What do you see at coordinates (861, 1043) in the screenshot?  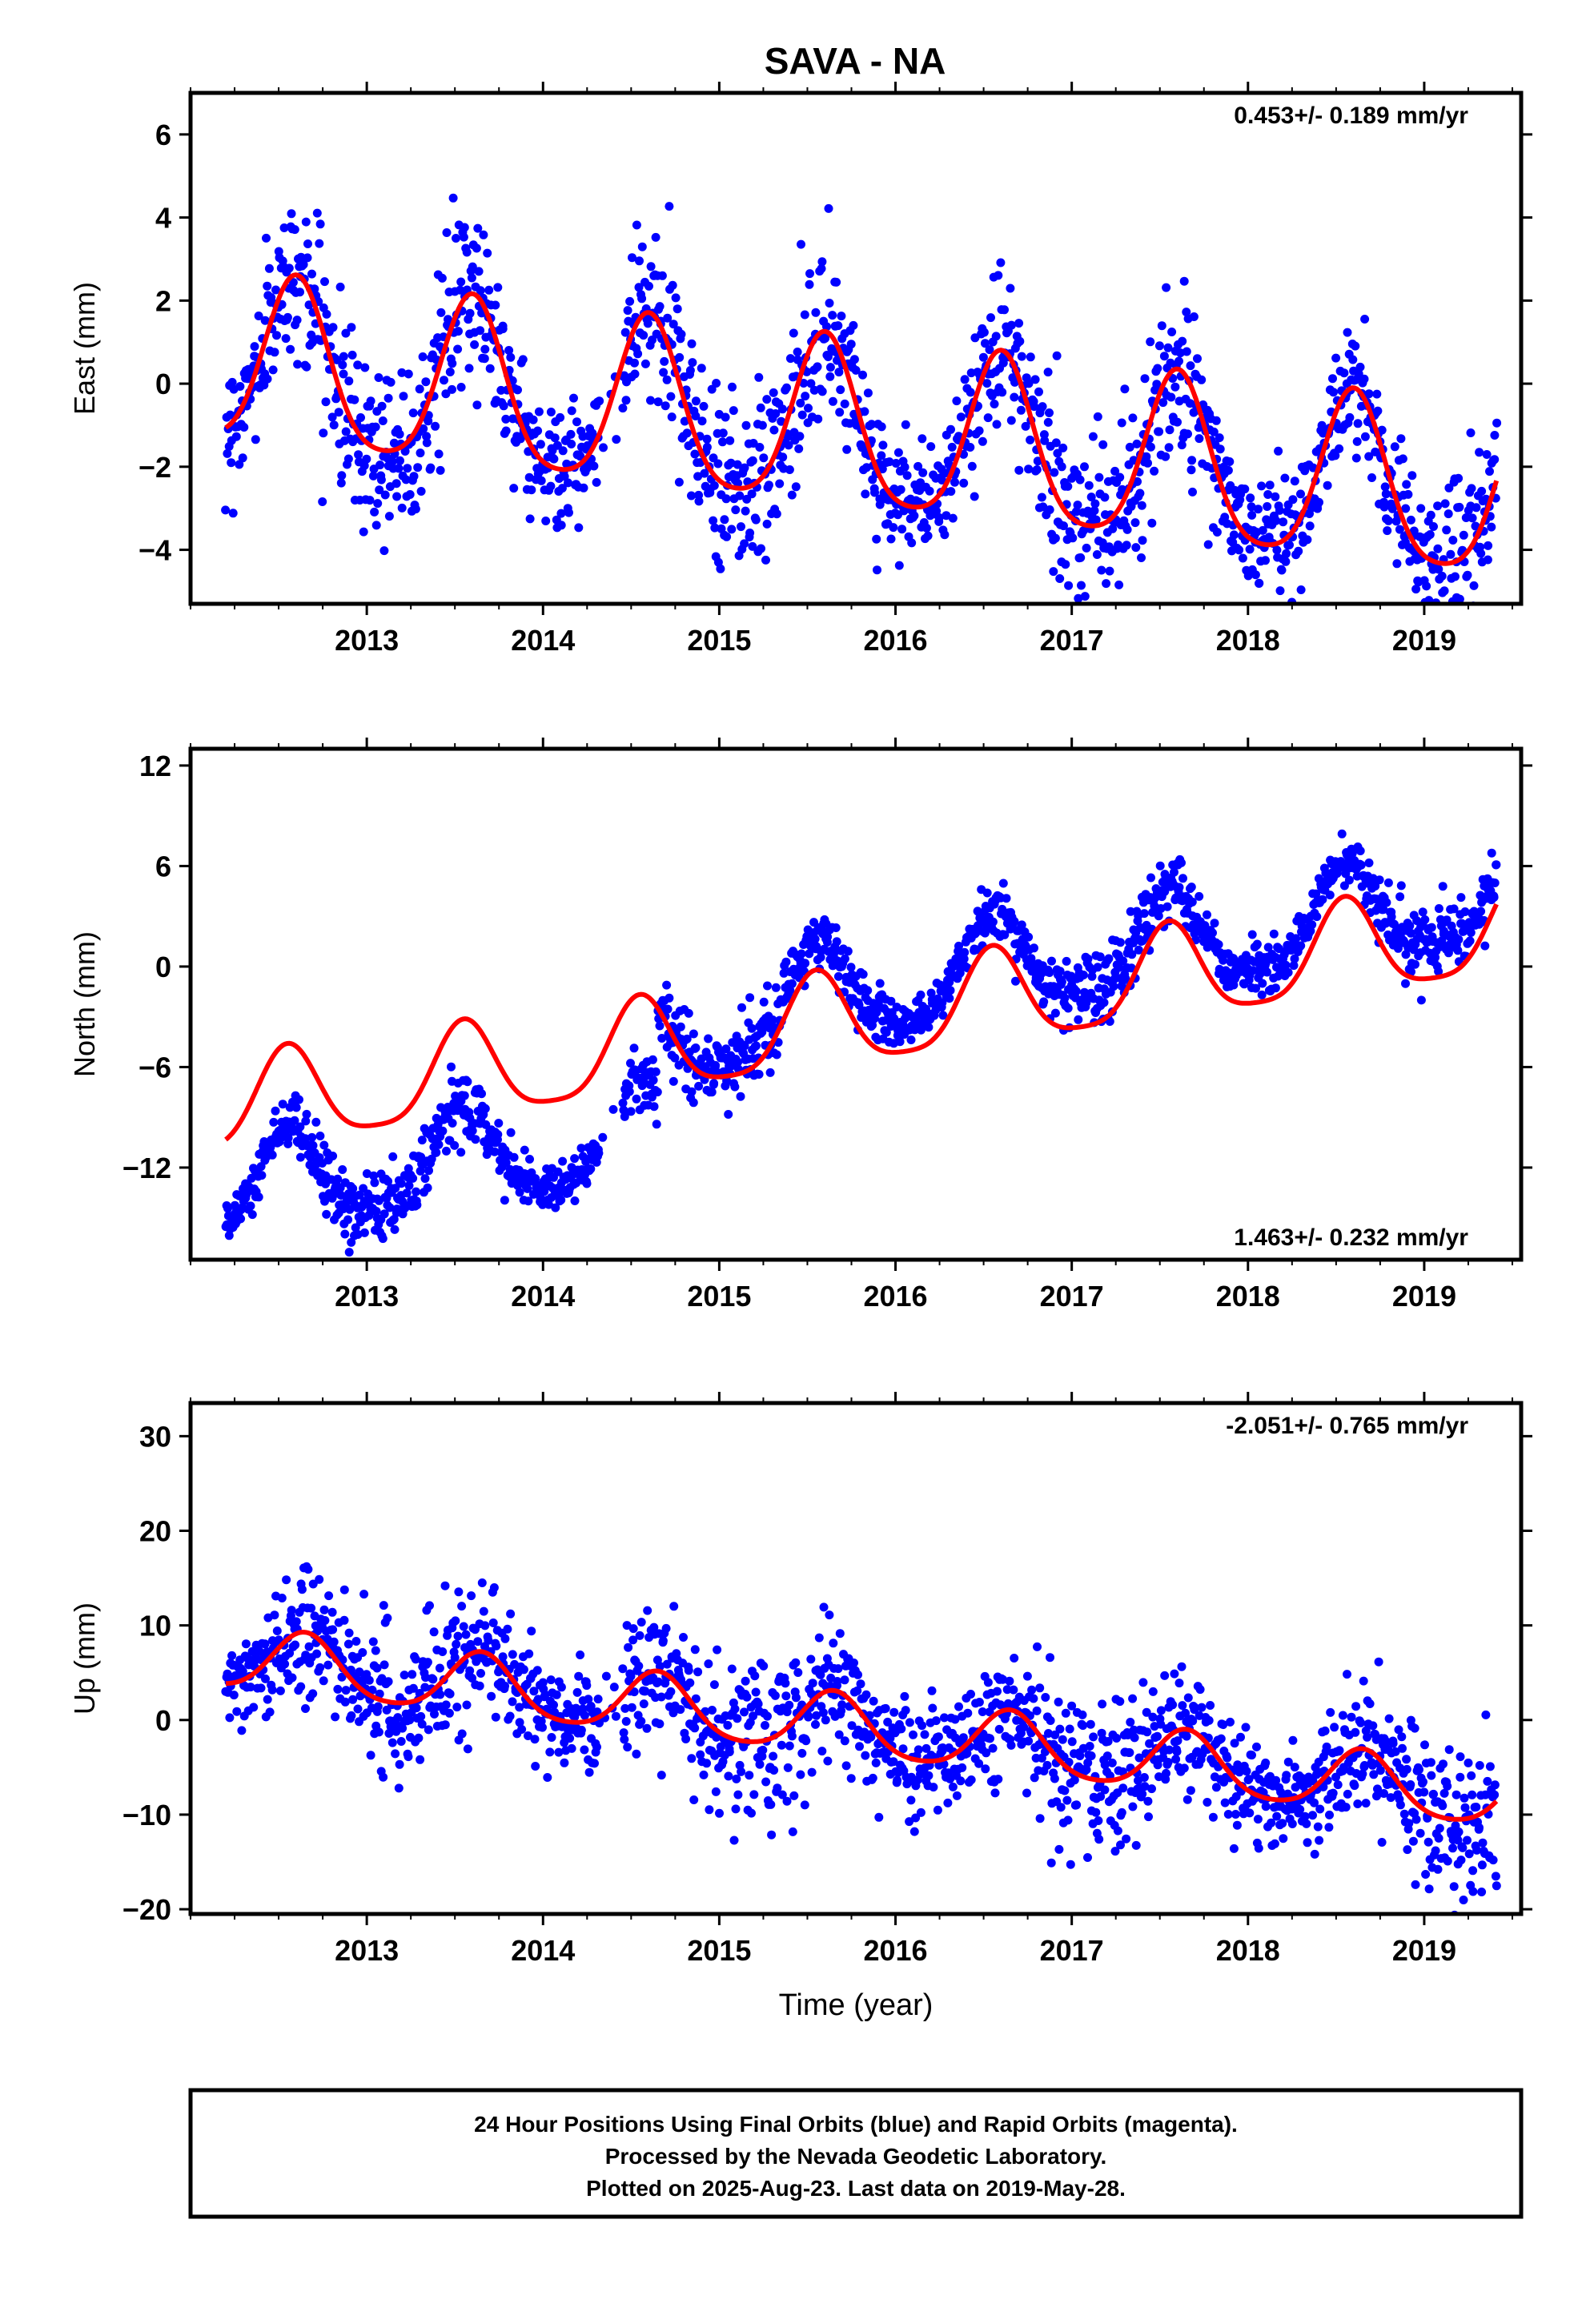 I see `data-points` at bounding box center [861, 1043].